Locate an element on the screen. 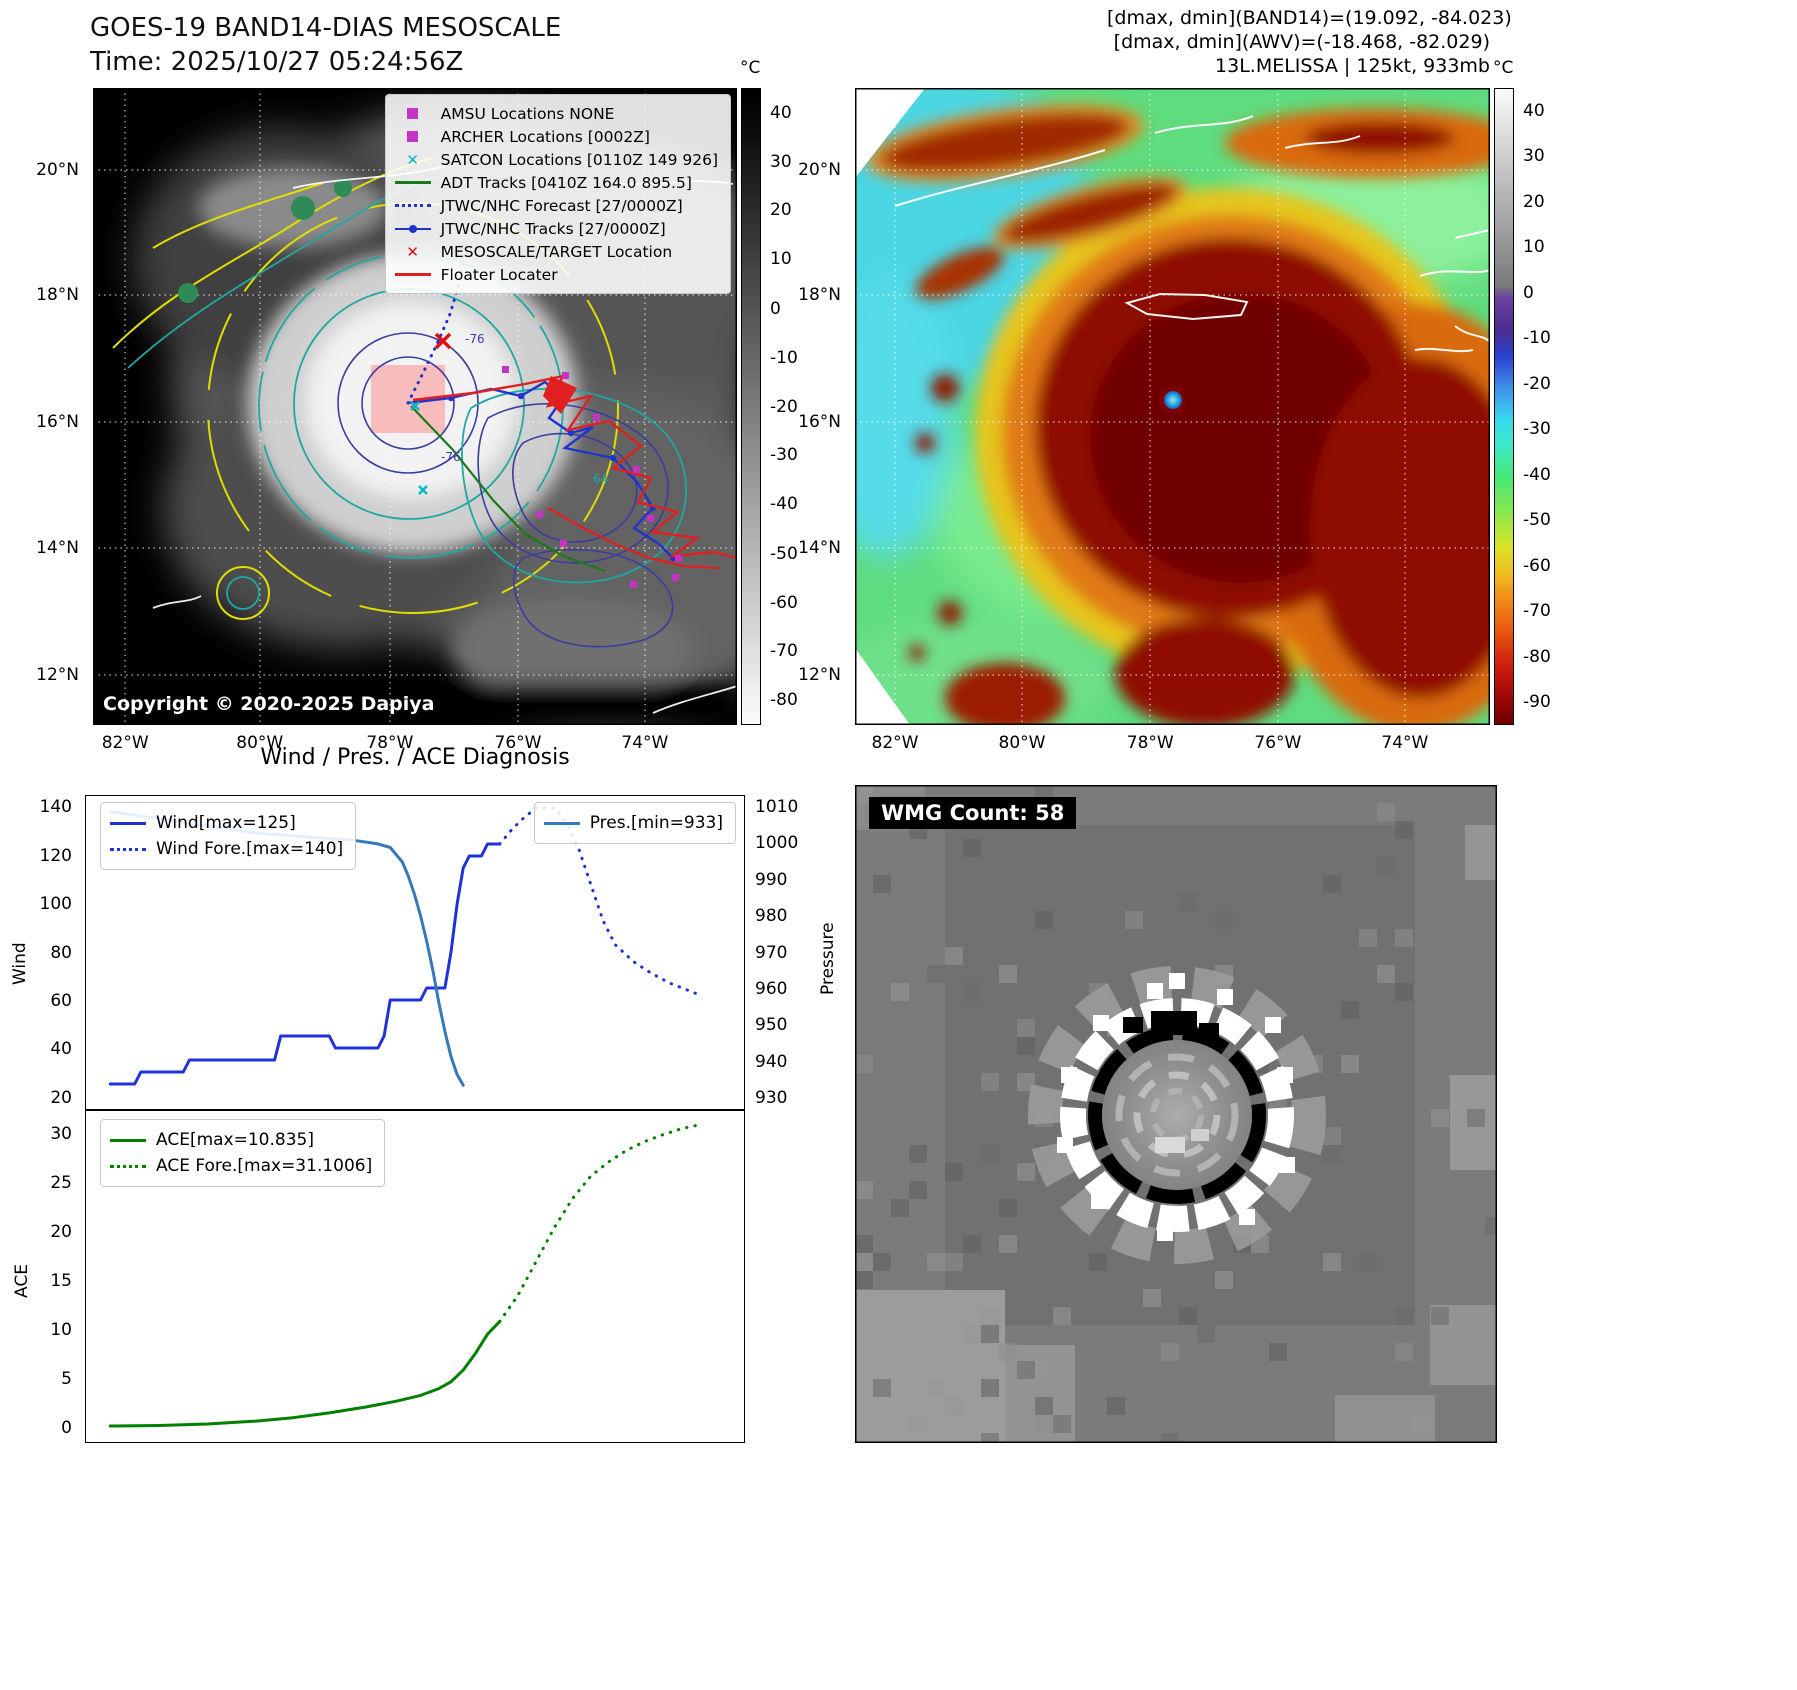 The image size is (1797, 1690). dmax-dmin-band14: [dmax, dmin](BAND14)=(19.092, -84.023) is located at coordinates (1309, 18).